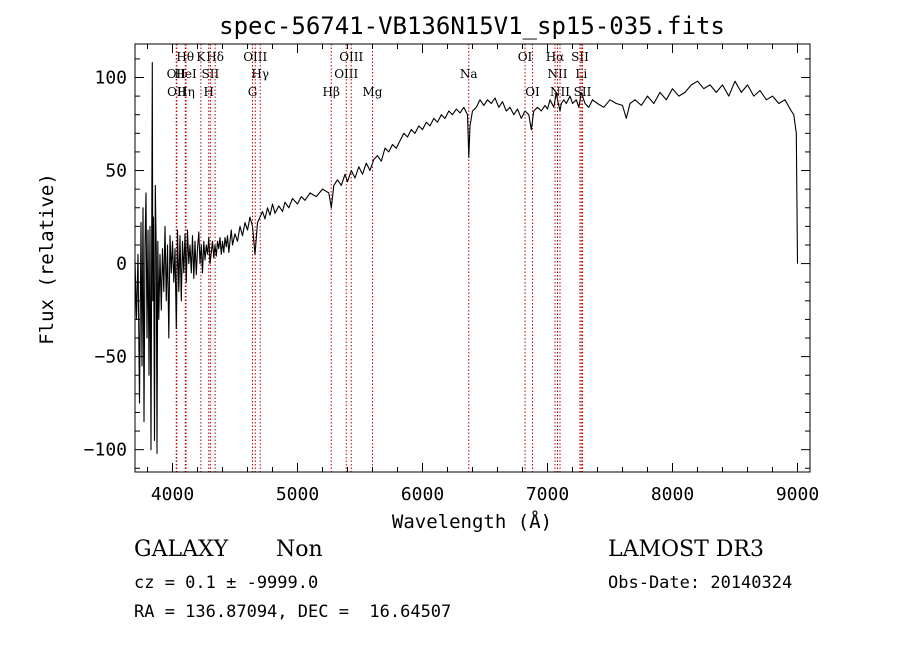 The width and height of the screenshot is (900, 649). I want to click on line-label-9: G, so click(253, 92).